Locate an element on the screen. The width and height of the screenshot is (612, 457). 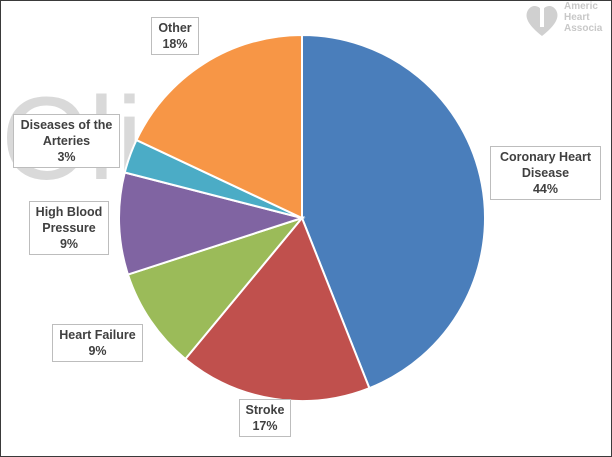
pie-slice-heart-failure is located at coordinates (215, 288).